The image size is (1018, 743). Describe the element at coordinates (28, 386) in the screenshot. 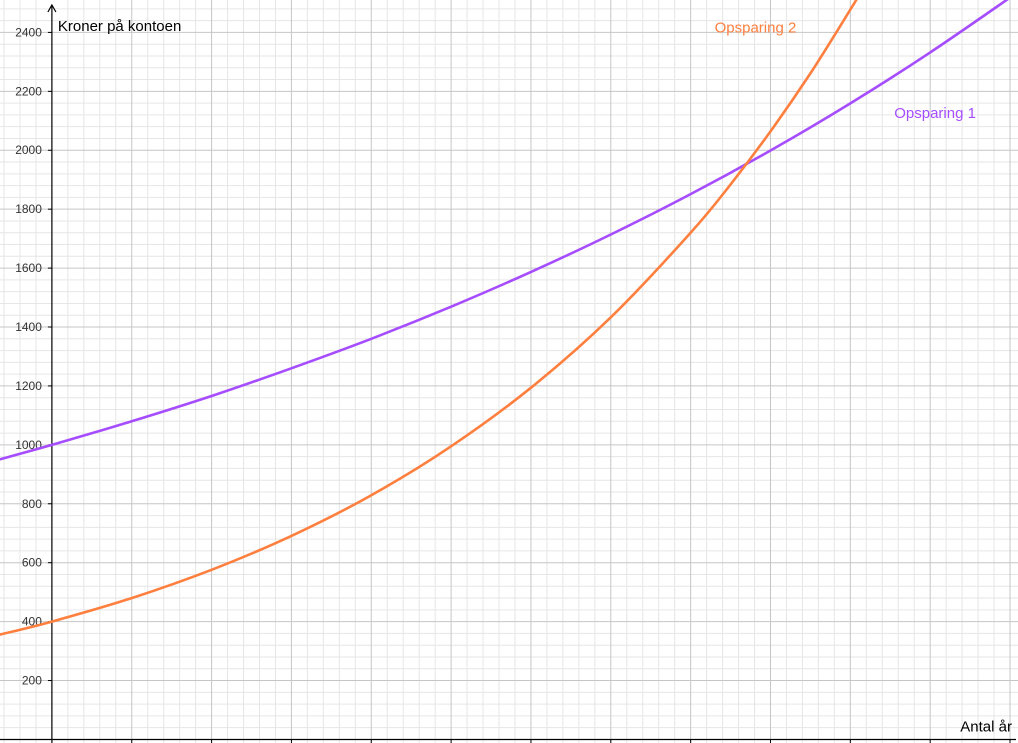

I see `y-tick-label: 1200` at that location.